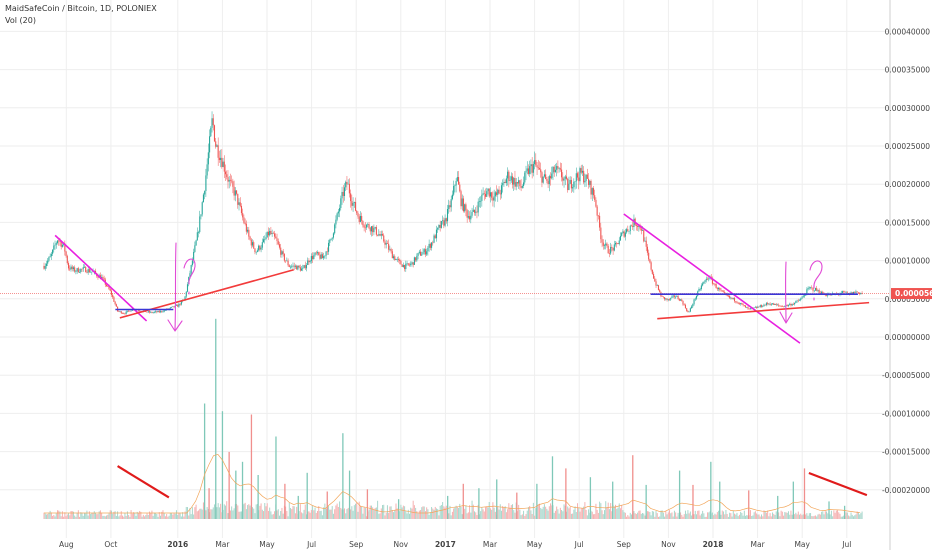 The image size is (932, 550). Describe the element at coordinates (267, 544) in the screenshot. I see `x-tick-label: May` at that location.